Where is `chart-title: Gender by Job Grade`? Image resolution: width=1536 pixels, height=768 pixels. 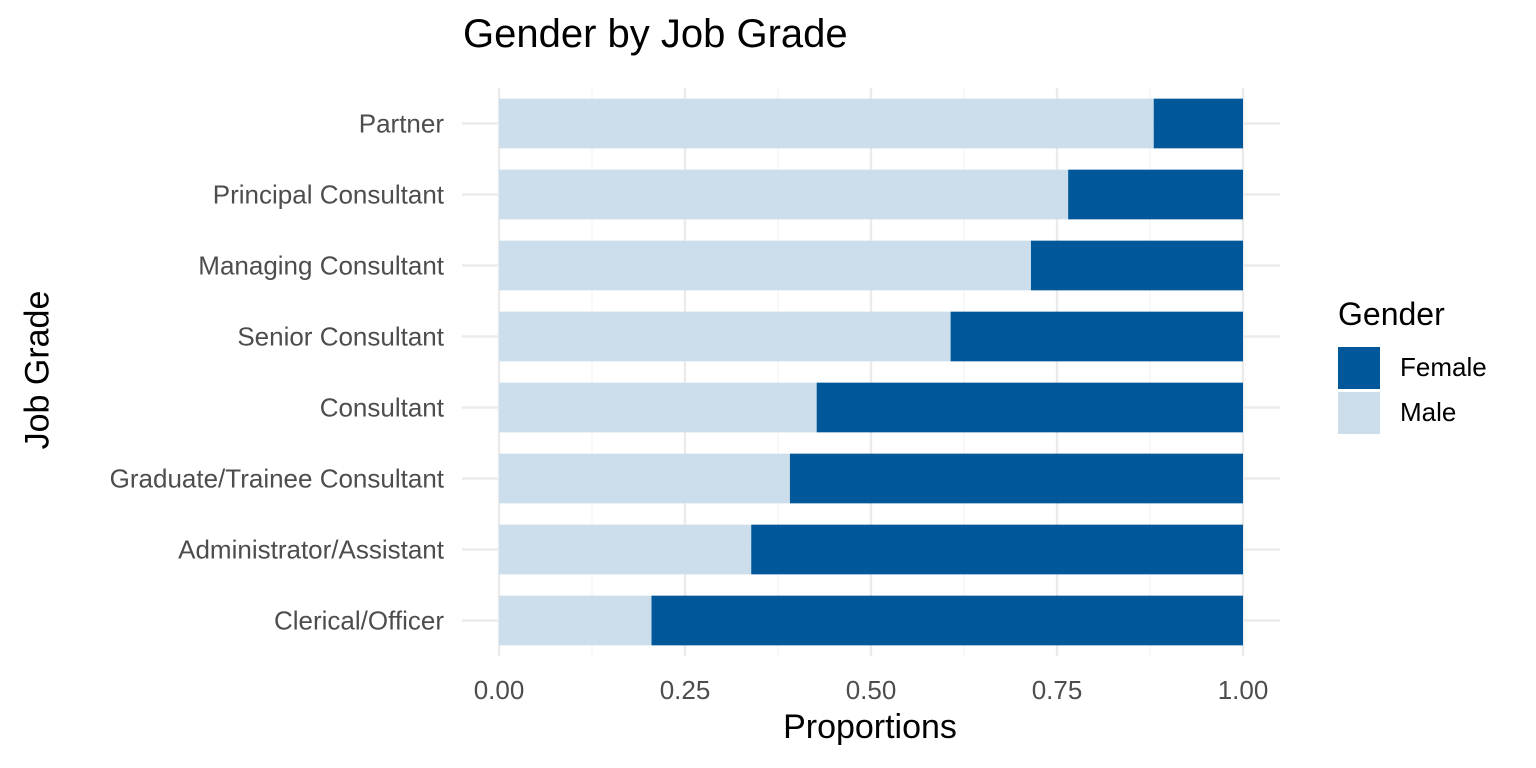 chart-title: Gender by Job Grade is located at coordinates (655, 34).